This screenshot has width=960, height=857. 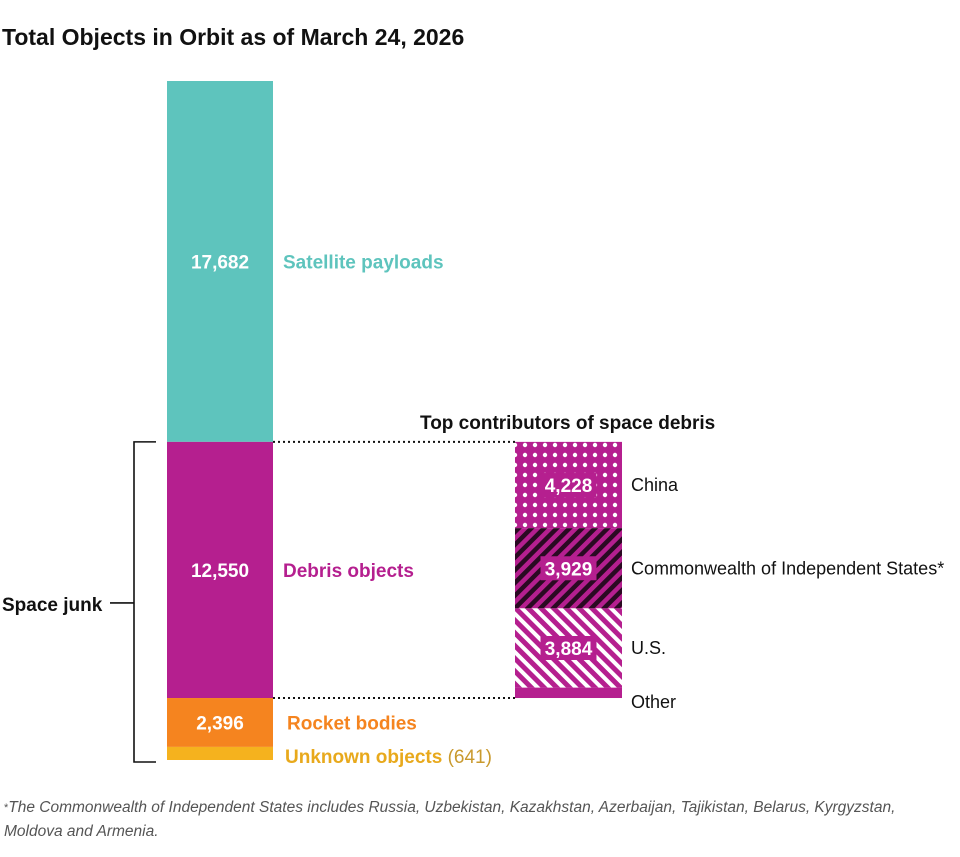 I want to click on breakdown-connectors, so click(x=394, y=570).